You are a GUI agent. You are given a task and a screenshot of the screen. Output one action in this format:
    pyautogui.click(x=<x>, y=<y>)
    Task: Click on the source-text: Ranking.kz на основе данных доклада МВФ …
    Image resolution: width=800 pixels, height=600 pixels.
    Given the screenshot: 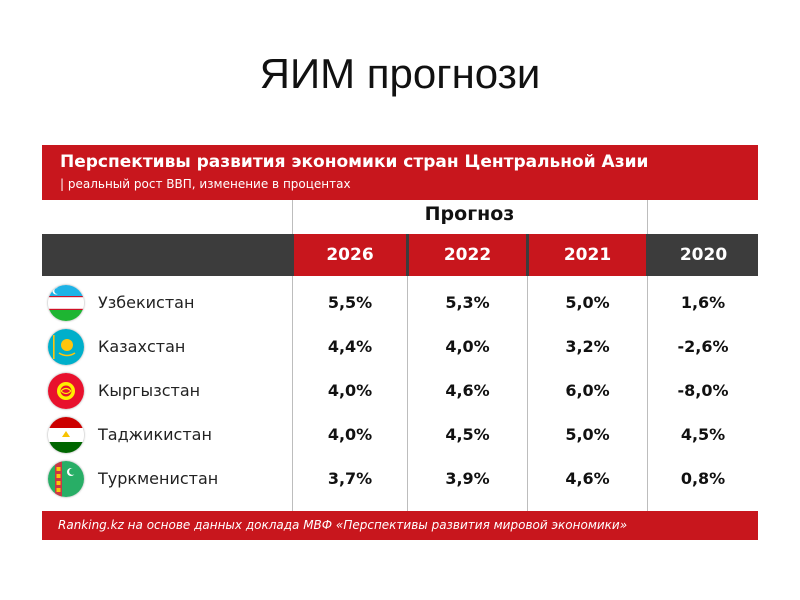 What is the action you would take?
    pyautogui.click(x=343, y=525)
    